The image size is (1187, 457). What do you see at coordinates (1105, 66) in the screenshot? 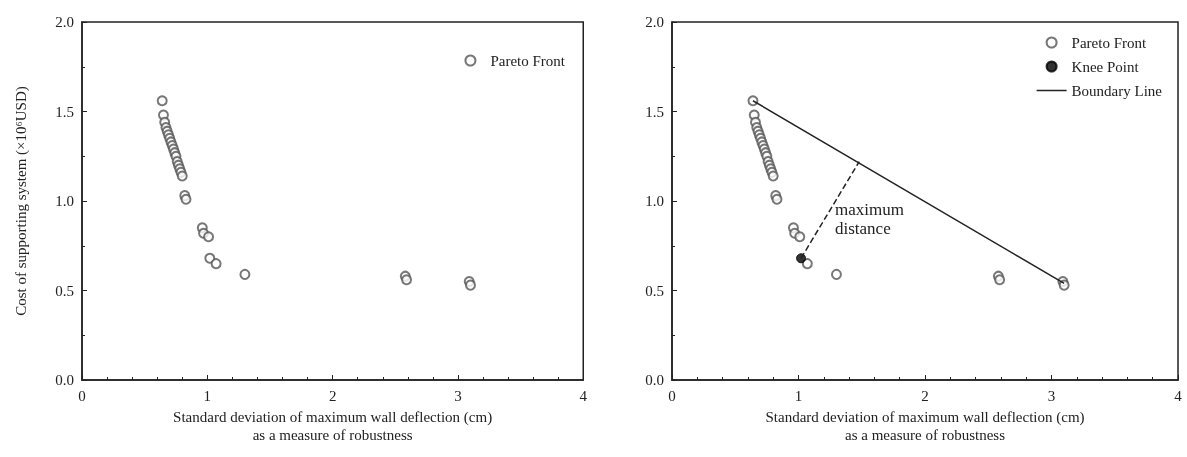
I see `legend-label: Knee Point` at bounding box center [1105, 66].